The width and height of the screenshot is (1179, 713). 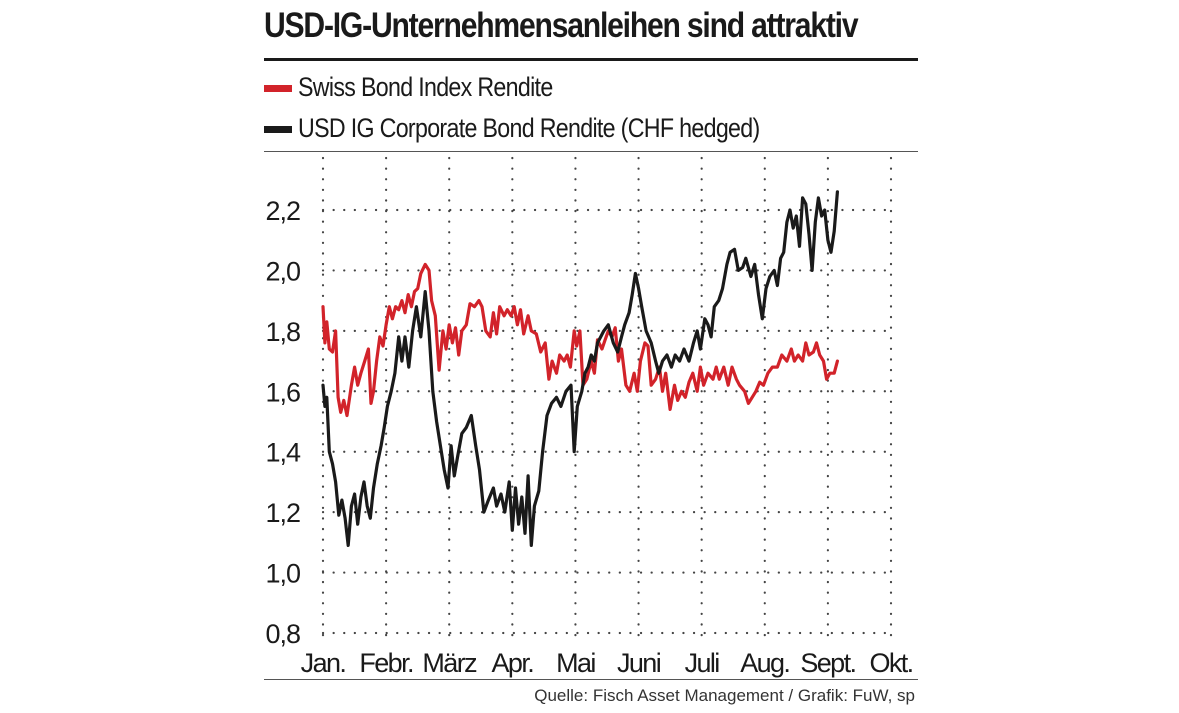 What do you see at coordinates (591, 151) in the screenshot?
I see `legend-rule` at bounding box center [591, 151].